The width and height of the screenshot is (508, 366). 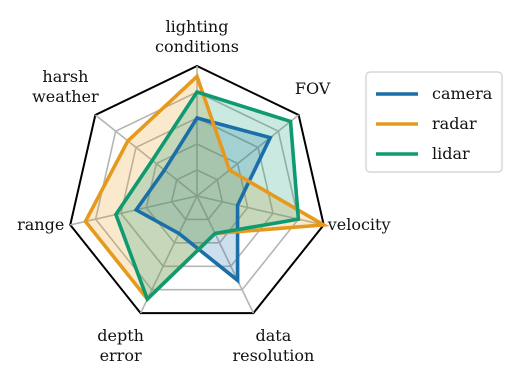 I want to click on axis-label-harsh-weather: harsh weather, so click(x=65, y=86).